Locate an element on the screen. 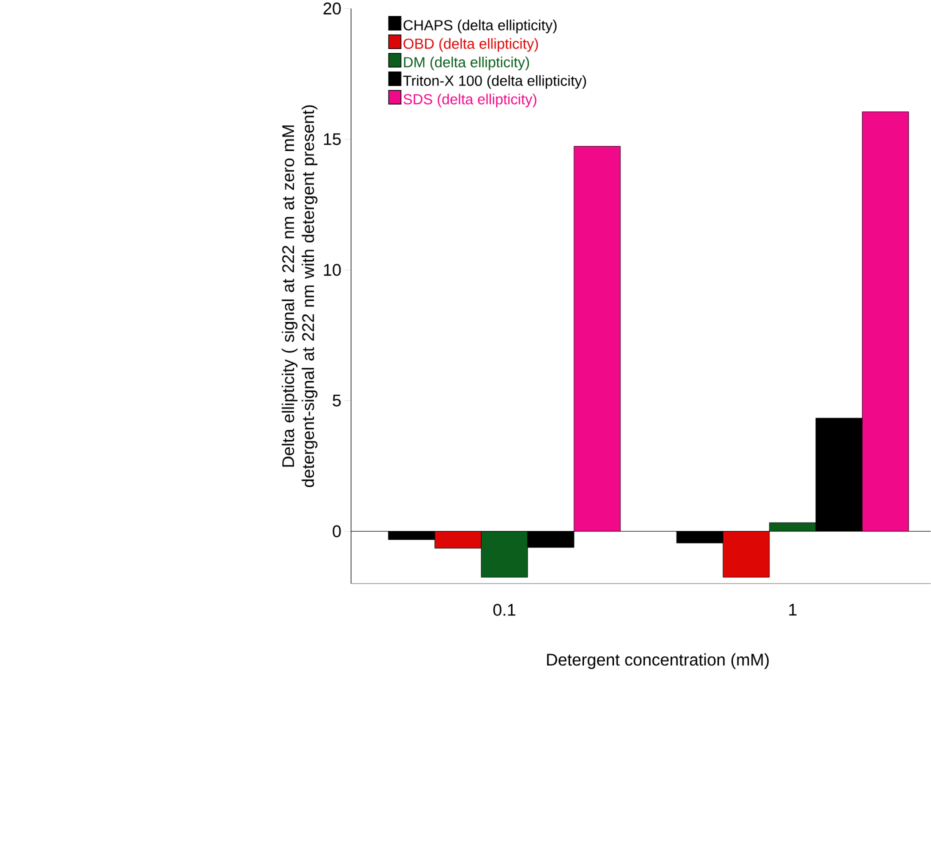 This screenshot has height=866, width=931. y-tick-label: 0 is located at coordinates (336, 531).